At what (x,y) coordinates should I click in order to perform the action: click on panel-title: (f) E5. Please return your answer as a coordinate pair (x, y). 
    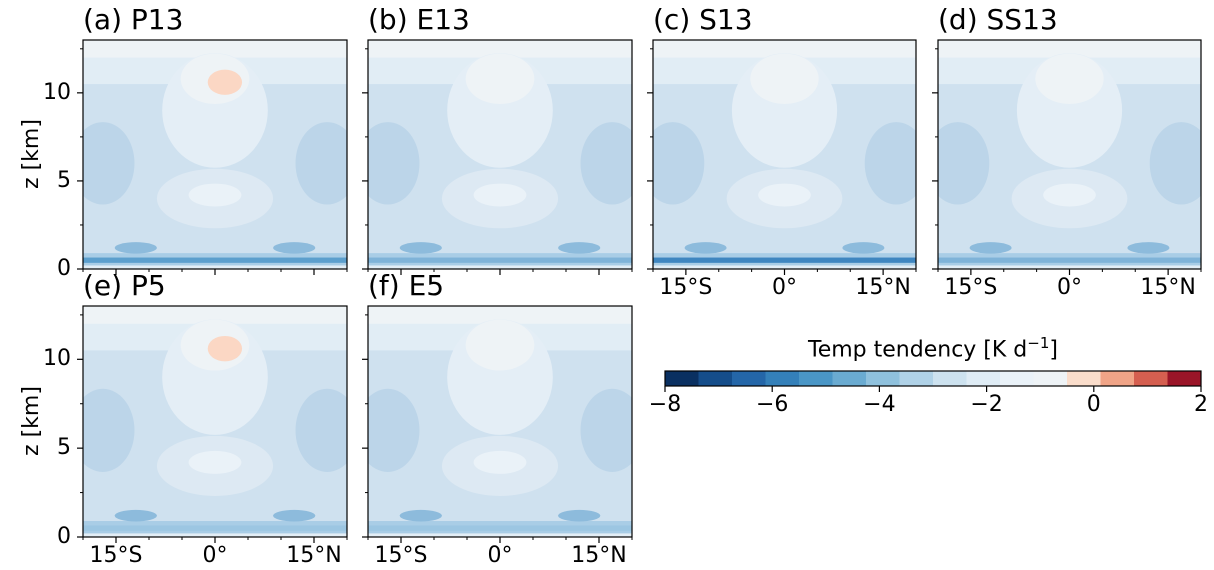
    Looking at the image, I should click on (406, 285).